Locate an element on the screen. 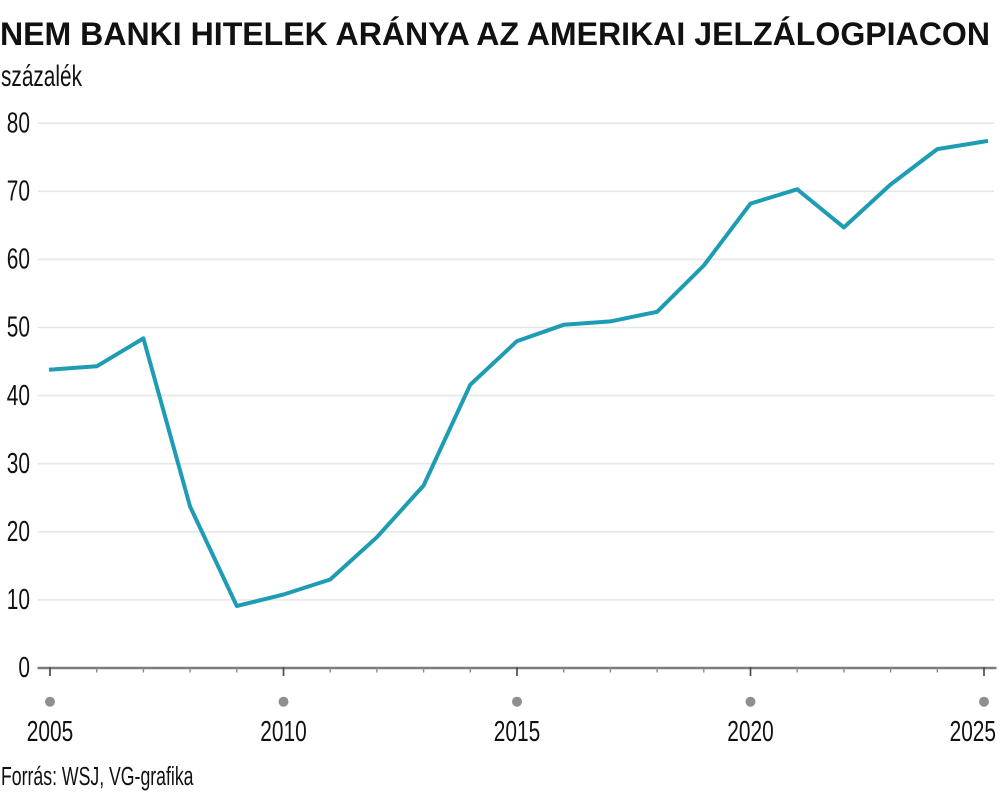 Image resolution: width=1000 pixels, height=798 pixels. svg-text: 20 is located at coordinates (18, 532).